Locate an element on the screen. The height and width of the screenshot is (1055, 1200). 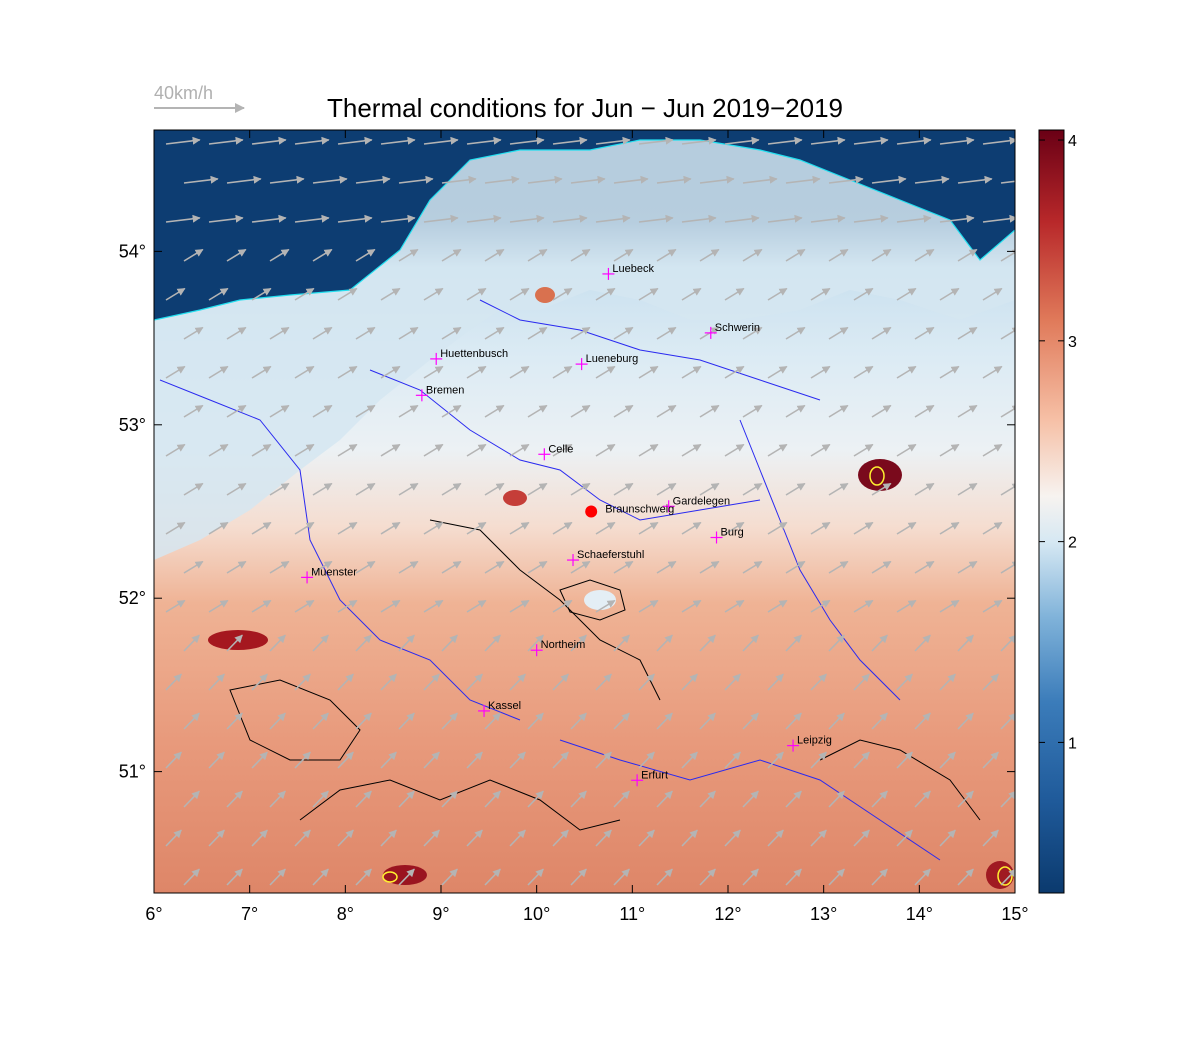
x-tick-label: 8° is located at coordinates (345, 914).